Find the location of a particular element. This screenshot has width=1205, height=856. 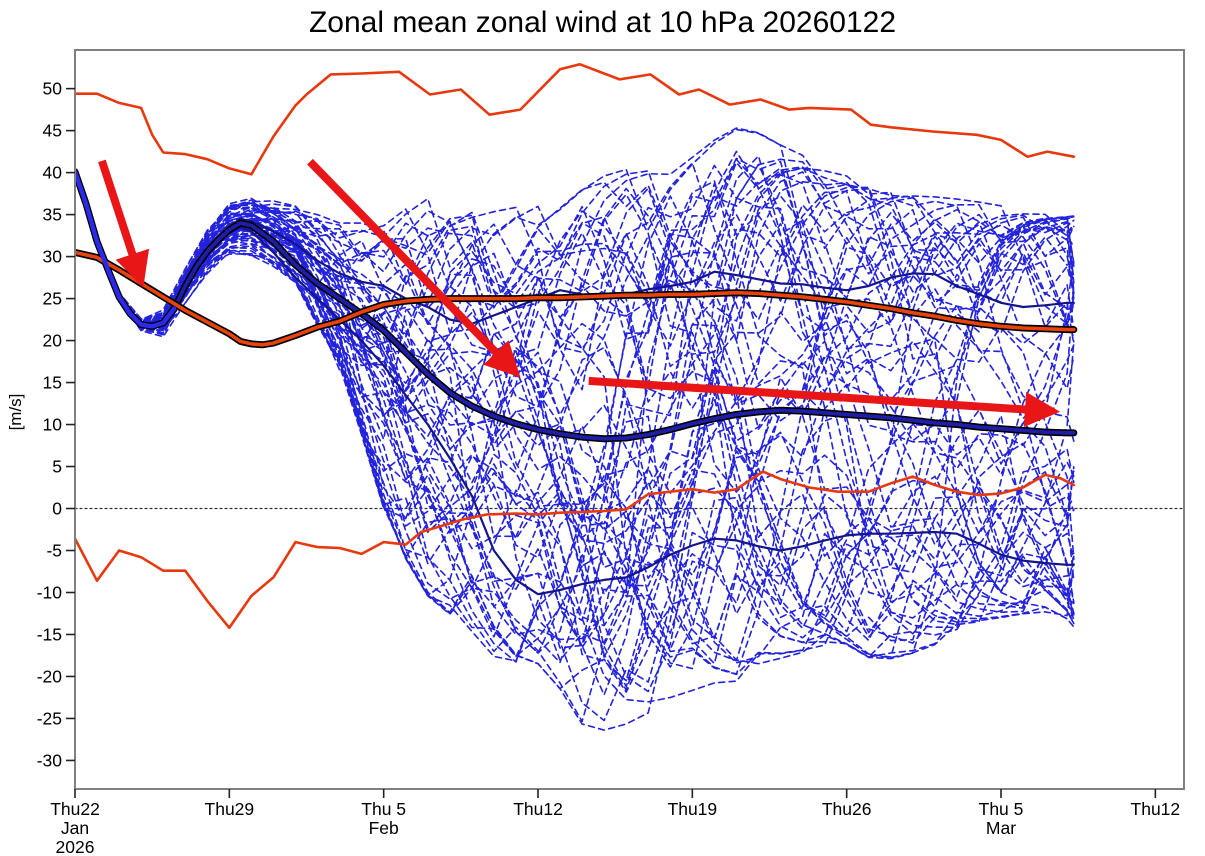

x-tick-label: Feb is located at coordinates (384, 828).